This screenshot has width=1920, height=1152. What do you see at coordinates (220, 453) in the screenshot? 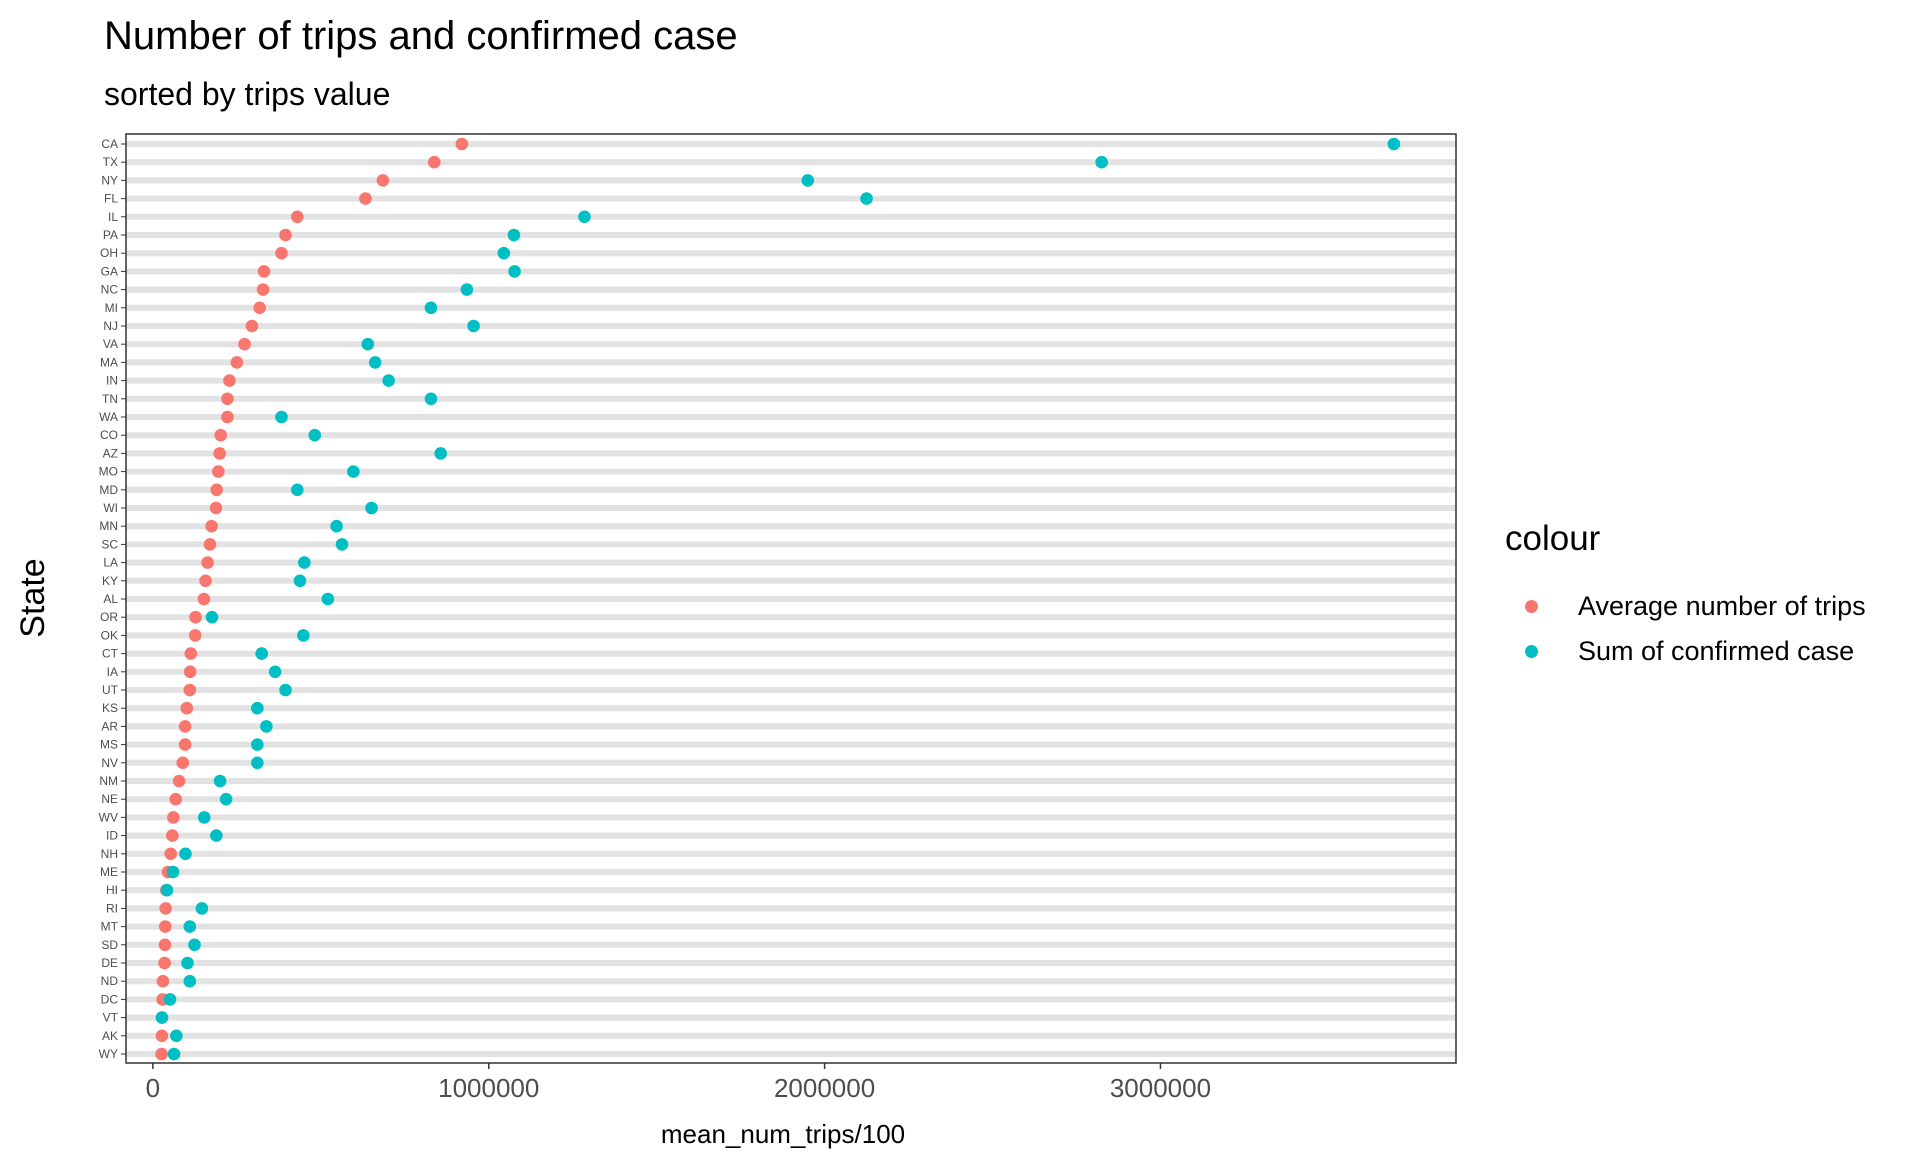
I see `trips-point-az` at bounding box center [220, 453].